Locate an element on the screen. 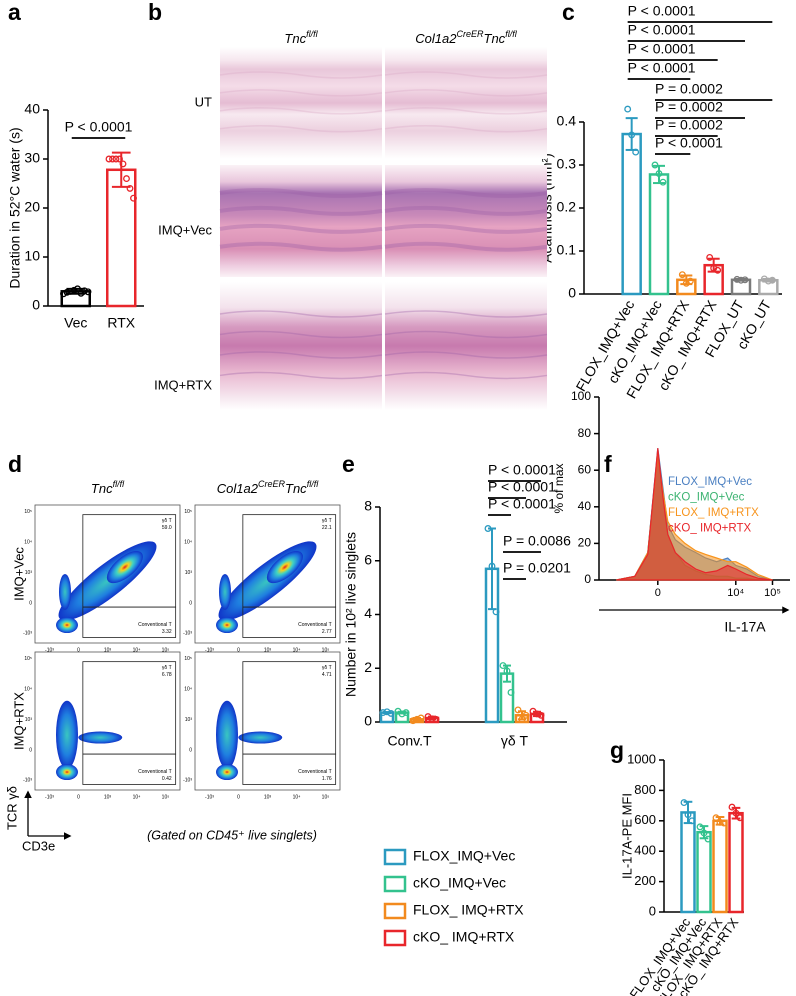 This screenshot has width=796, height=996. panel-letter: a is located at coordinates (14, 12).